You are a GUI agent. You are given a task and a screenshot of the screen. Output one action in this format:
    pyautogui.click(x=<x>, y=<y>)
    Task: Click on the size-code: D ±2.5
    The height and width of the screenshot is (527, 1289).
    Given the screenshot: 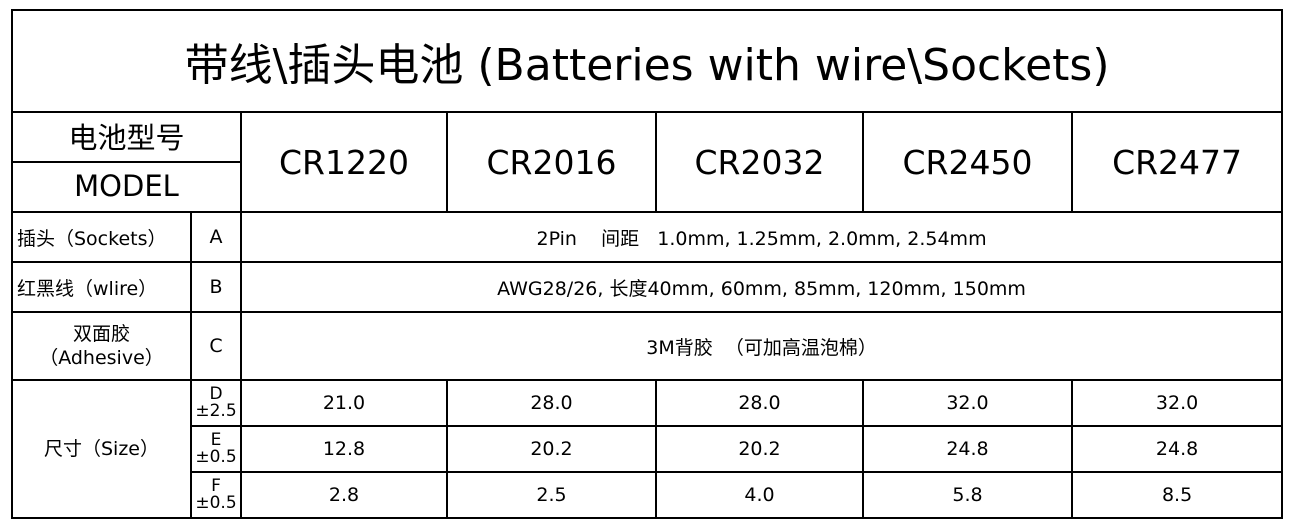 What is the action you would take?
    pyautogui.click(x=216, y=403)
    